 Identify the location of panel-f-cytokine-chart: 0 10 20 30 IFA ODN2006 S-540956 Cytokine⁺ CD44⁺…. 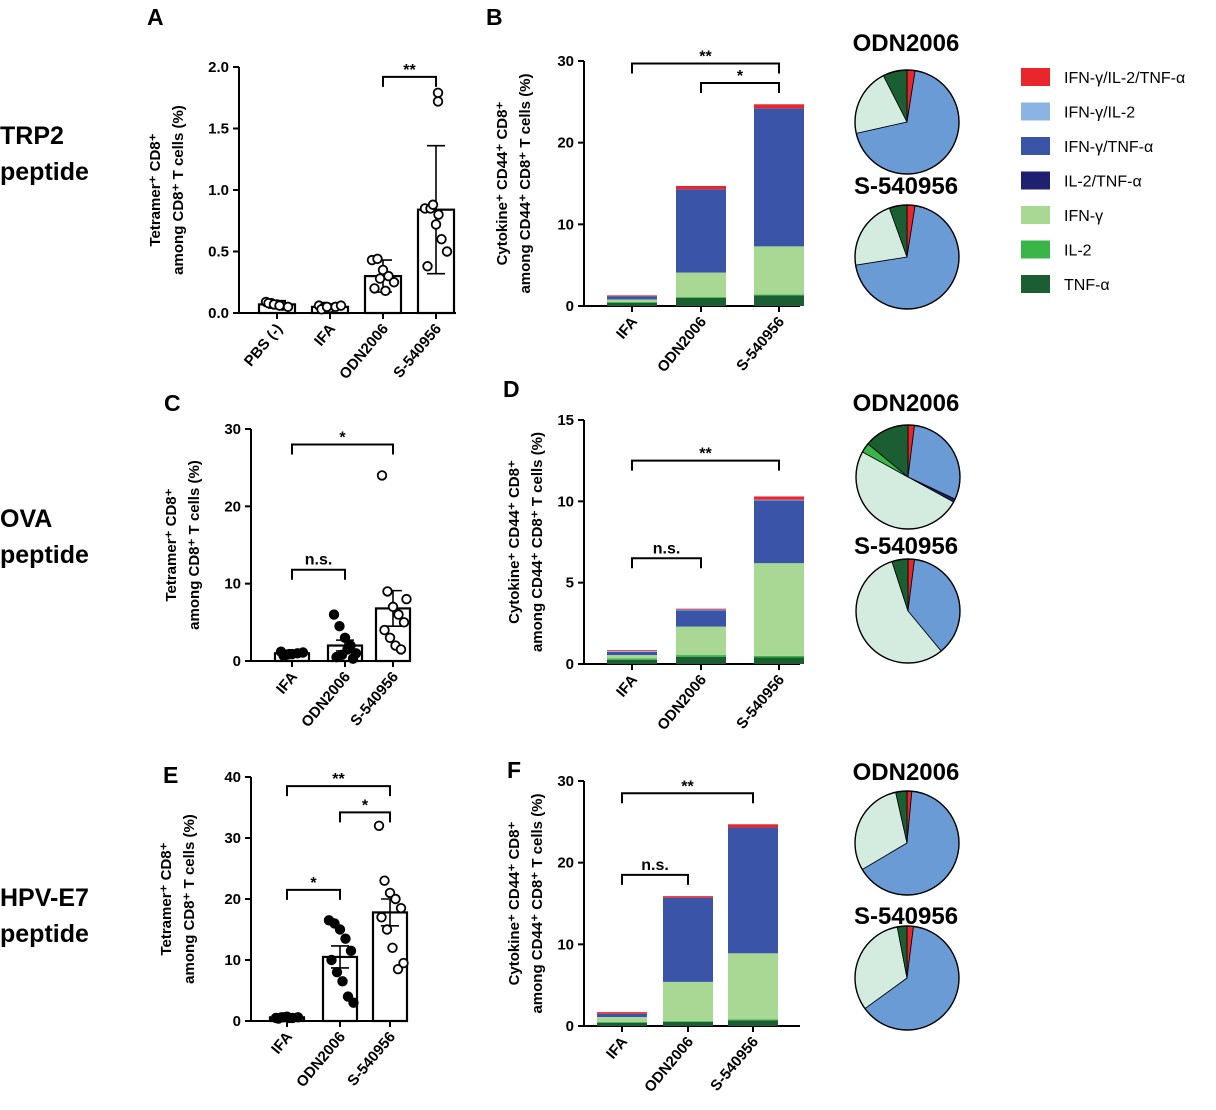
(653, 934).